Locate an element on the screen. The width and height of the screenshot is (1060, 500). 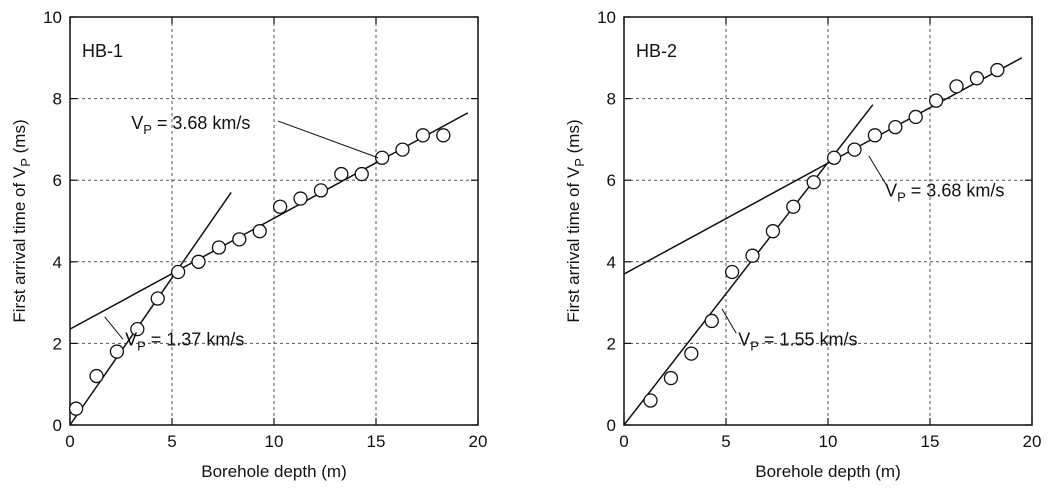
annotation-value: = 1.37 km/s is located at coordinates (195, 339).